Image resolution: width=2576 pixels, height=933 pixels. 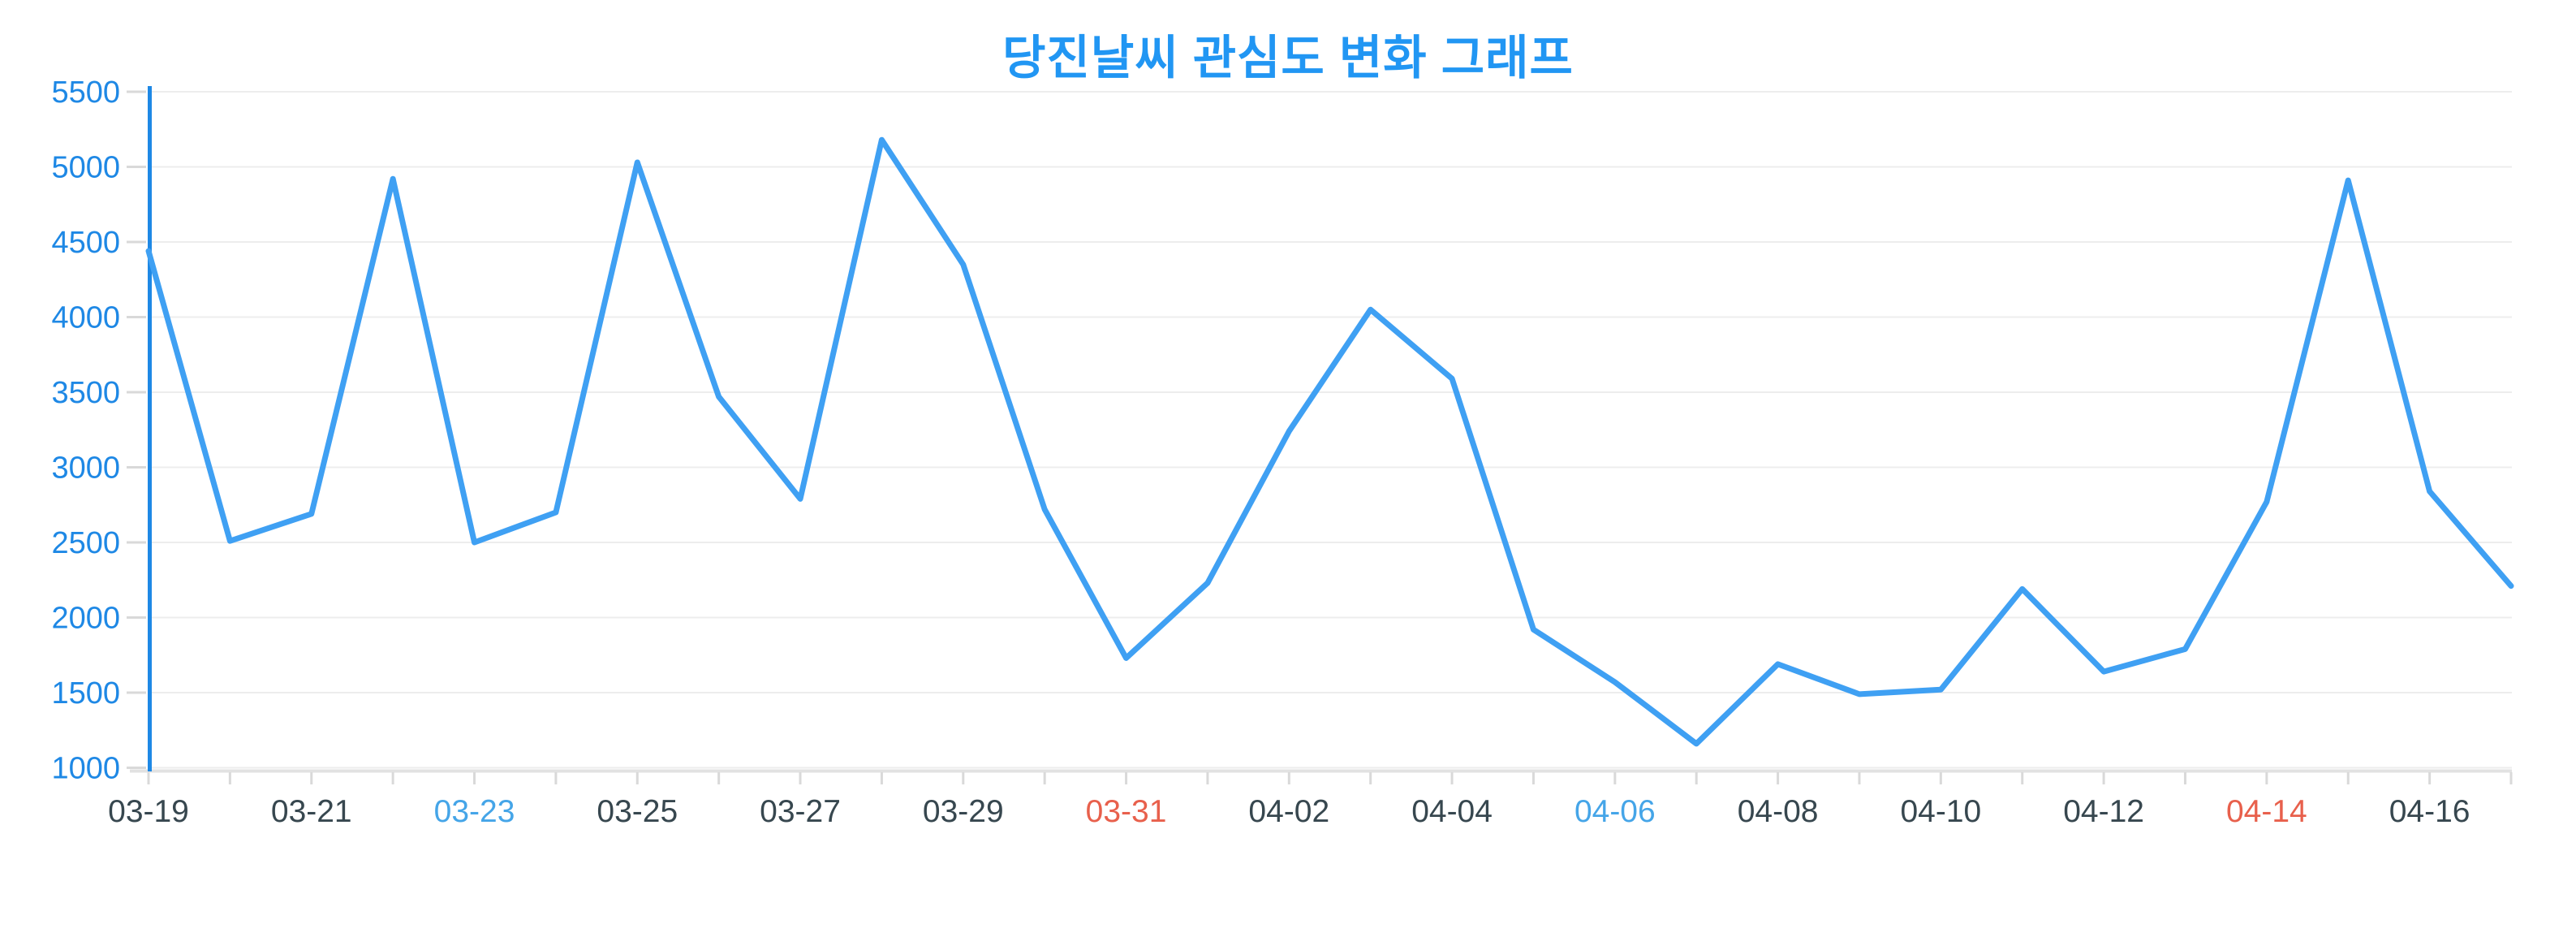 What do you see at coordinates (1615, 811) in the screenshot?
I see `x-axis-label: 04-06` at bounding box center [1615, 811].